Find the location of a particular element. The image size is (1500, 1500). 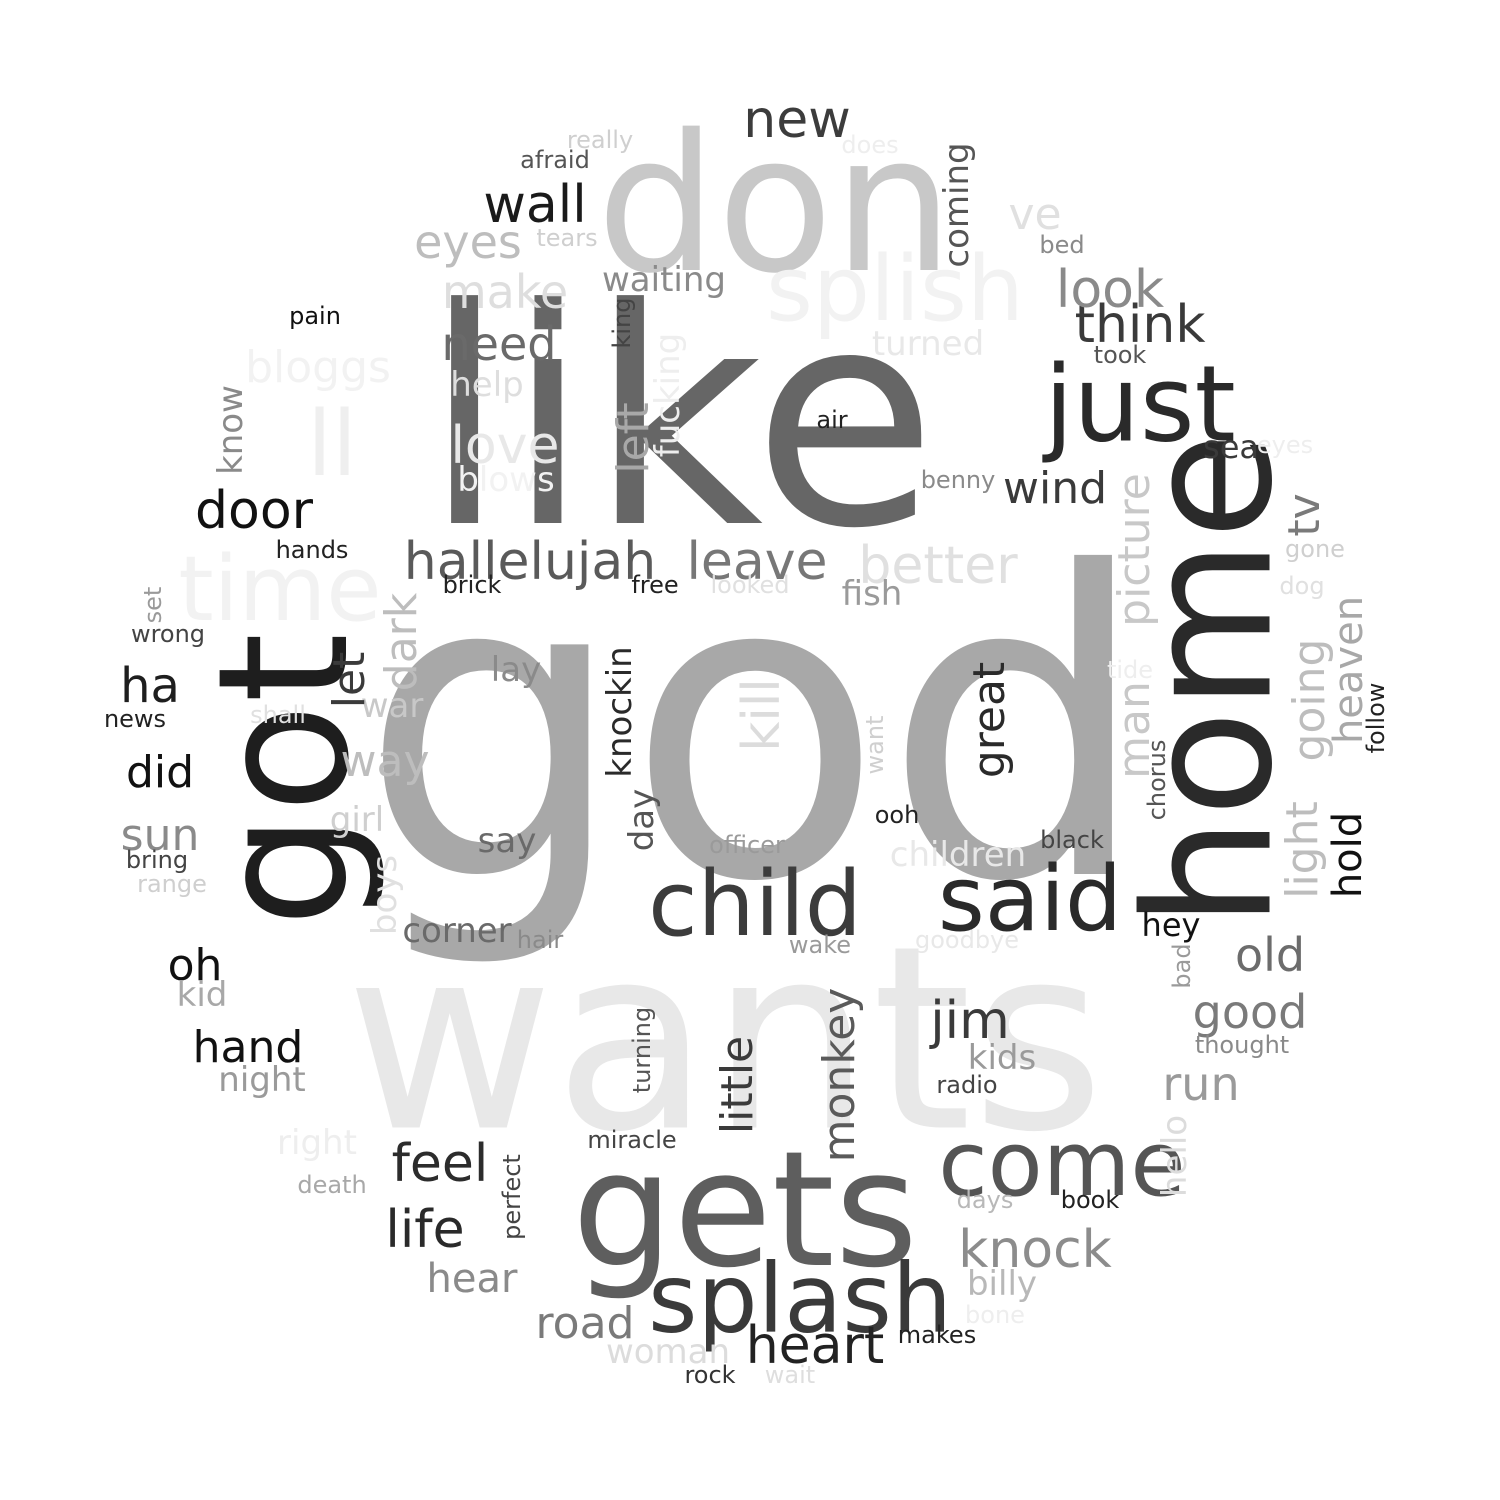

word-lay: lay is located at coordinates (516, 670).